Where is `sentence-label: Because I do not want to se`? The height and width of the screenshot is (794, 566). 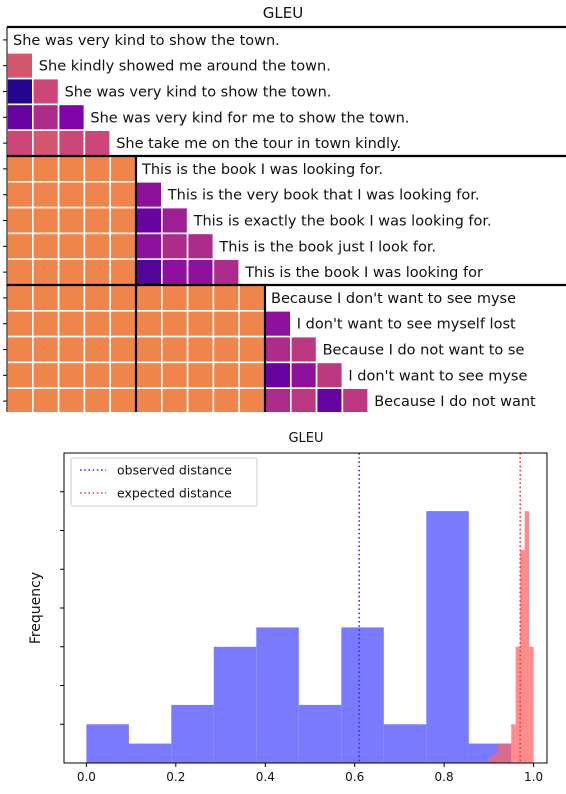 sentence-label: Because I do not want to se is located at coordinates (424, 351).